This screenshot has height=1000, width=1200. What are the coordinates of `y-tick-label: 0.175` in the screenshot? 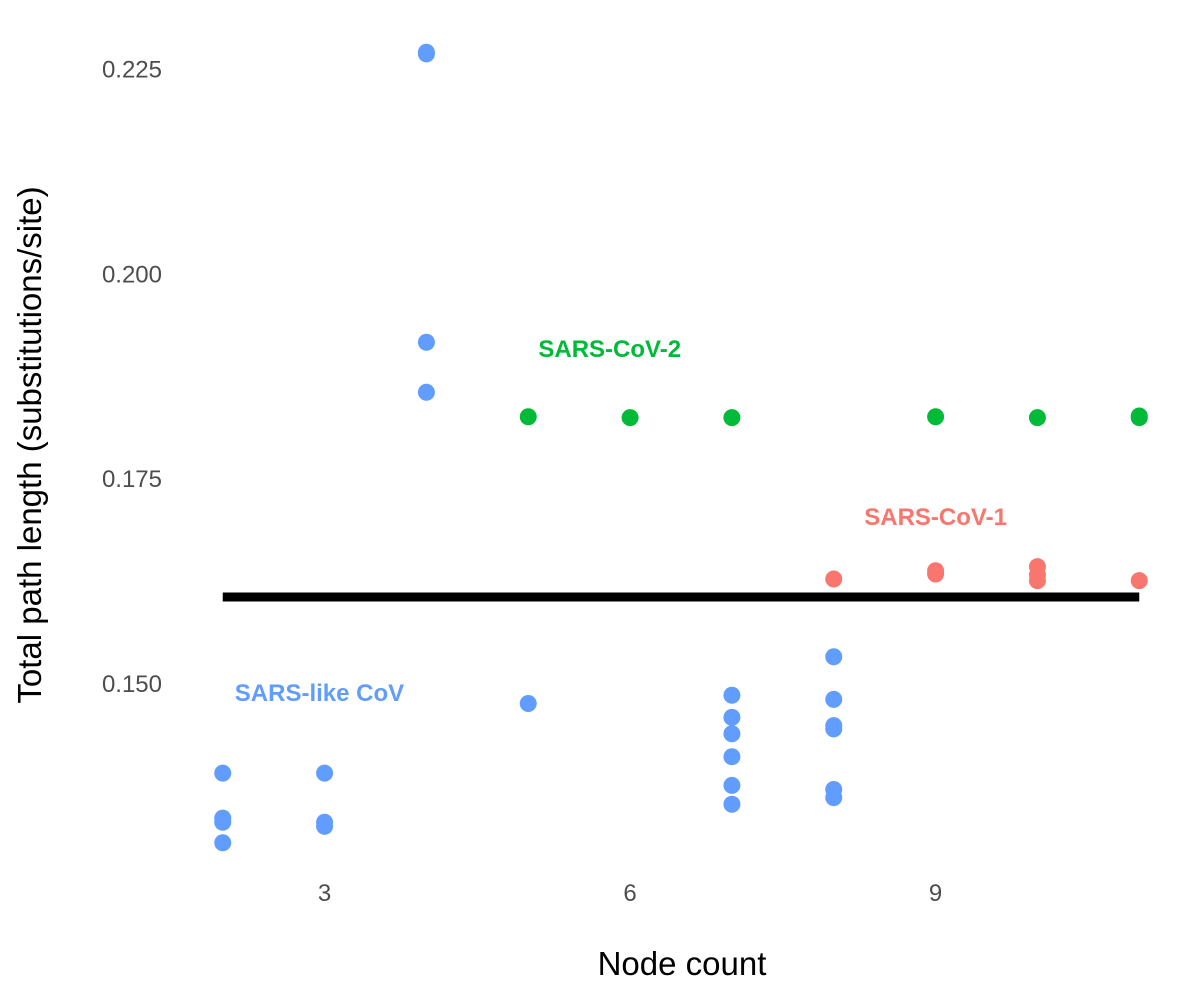 It's located at (132, 479).